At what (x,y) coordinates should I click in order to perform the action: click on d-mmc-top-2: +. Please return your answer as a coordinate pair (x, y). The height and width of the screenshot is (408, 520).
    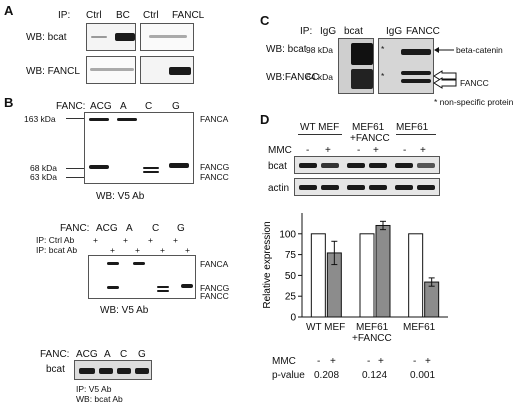
    Looking at the image, I should click on (328, 150).